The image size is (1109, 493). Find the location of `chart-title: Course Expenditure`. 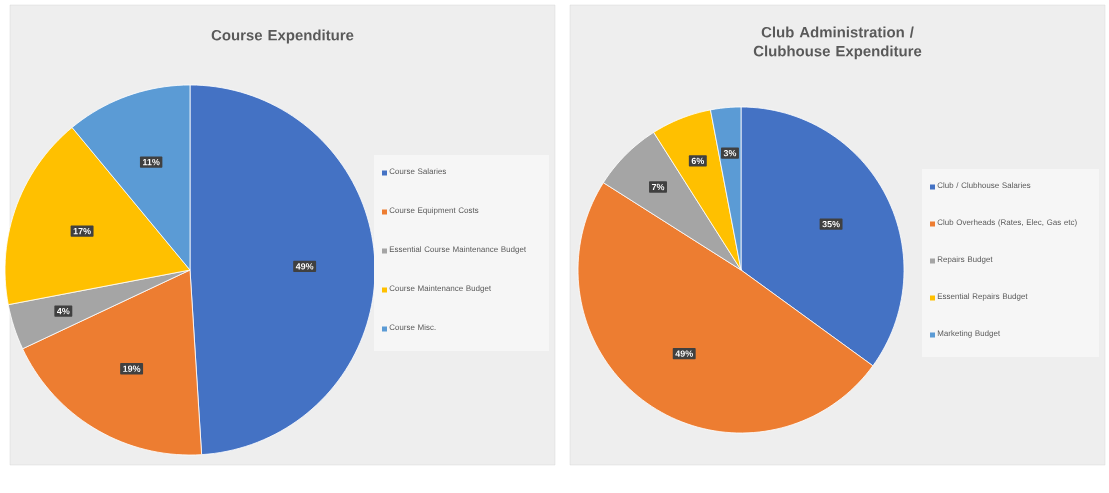

chart-title: Course Expenditure is located at coordinates (282, 36).